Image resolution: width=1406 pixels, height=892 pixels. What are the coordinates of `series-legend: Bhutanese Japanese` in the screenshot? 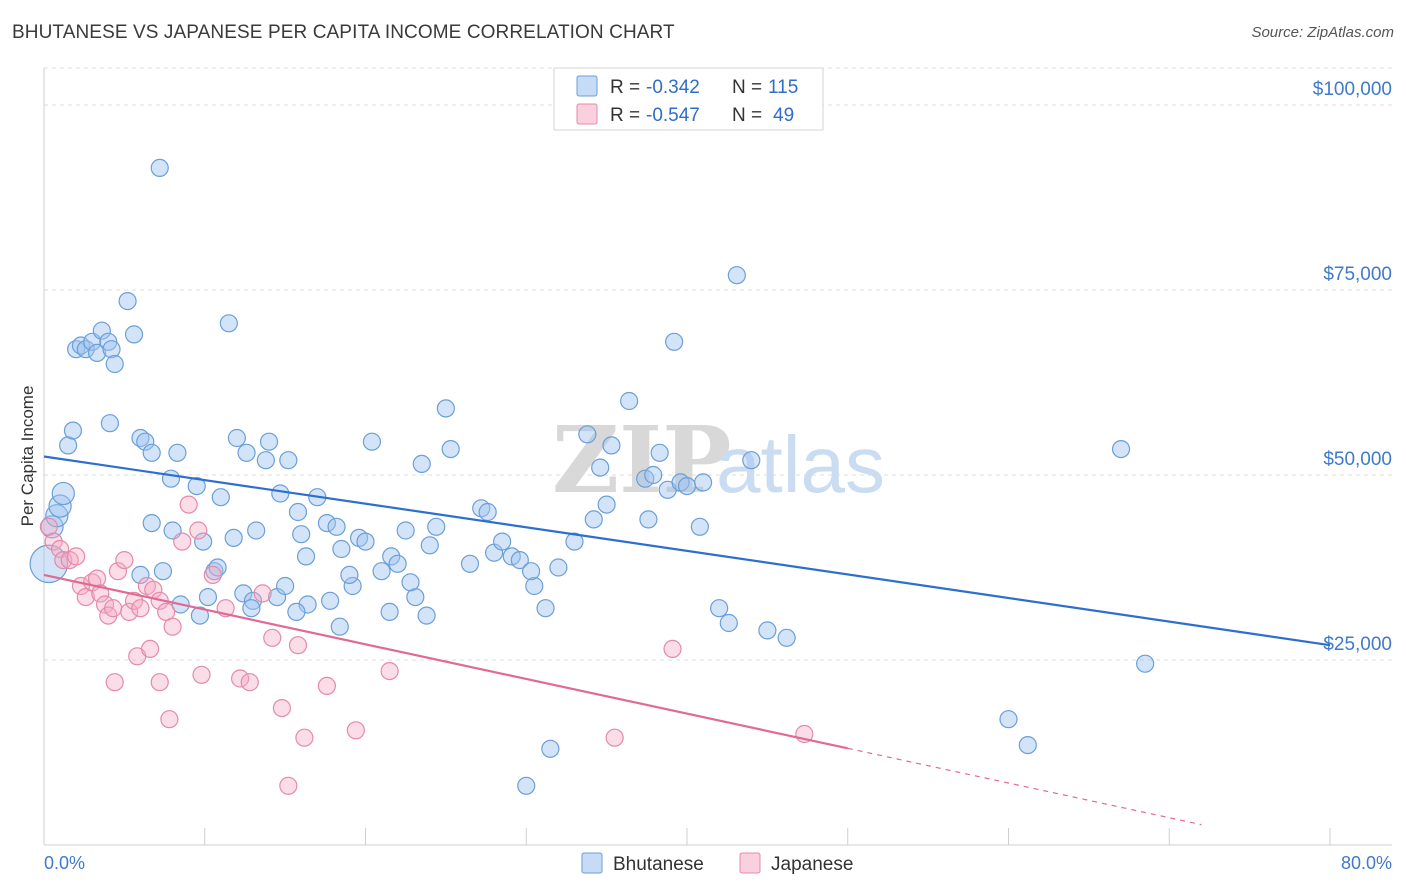 It's located at (717, 863).